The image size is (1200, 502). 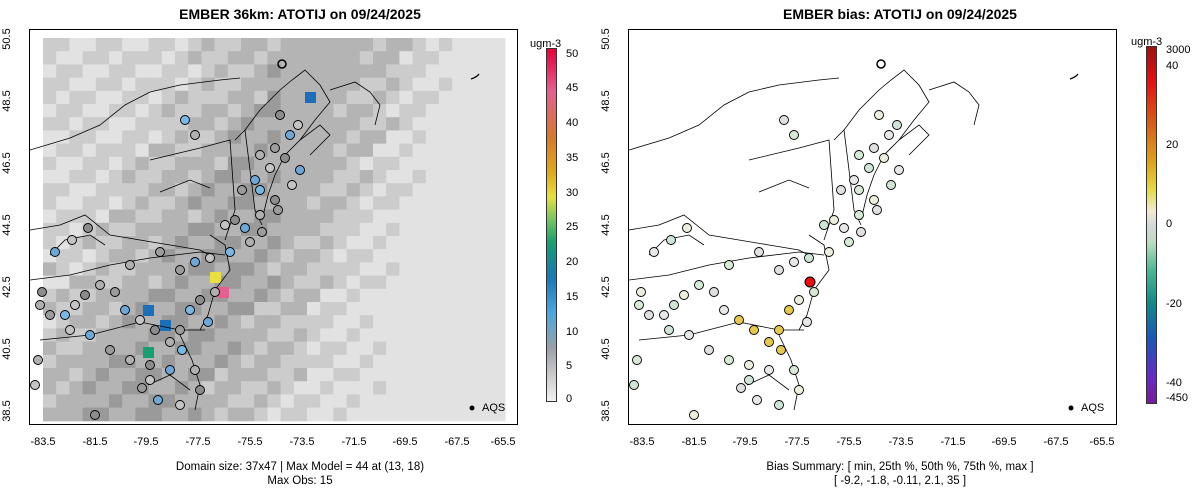 I want to click on bias-sites-layer, so click(x=766, y=265).